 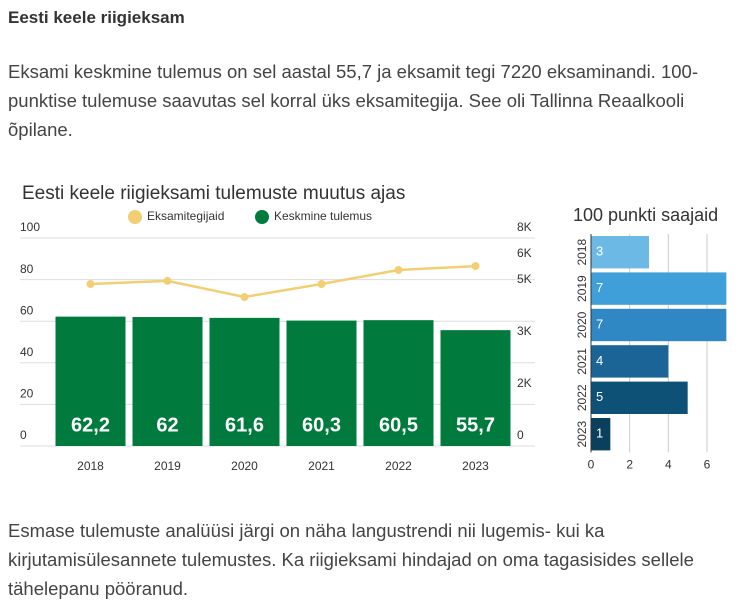 What do you see at coordinates (23, 435) in the screenshot?
I see `y-tick-label: 0` at bounding box center [23, 435].